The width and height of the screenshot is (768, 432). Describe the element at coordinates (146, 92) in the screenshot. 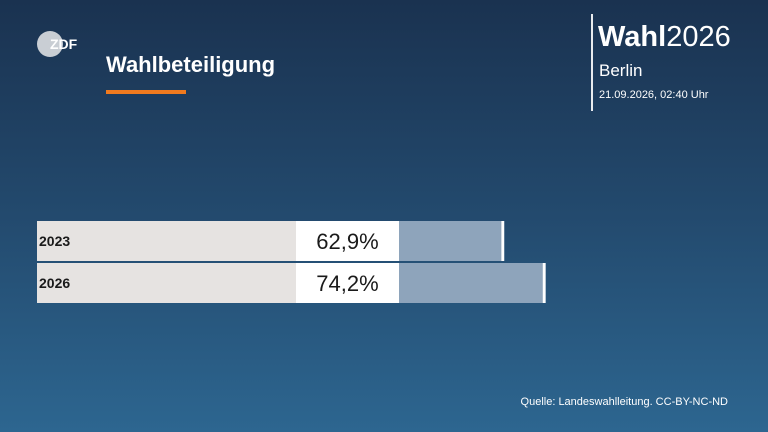

I see `title-underline` at that location.